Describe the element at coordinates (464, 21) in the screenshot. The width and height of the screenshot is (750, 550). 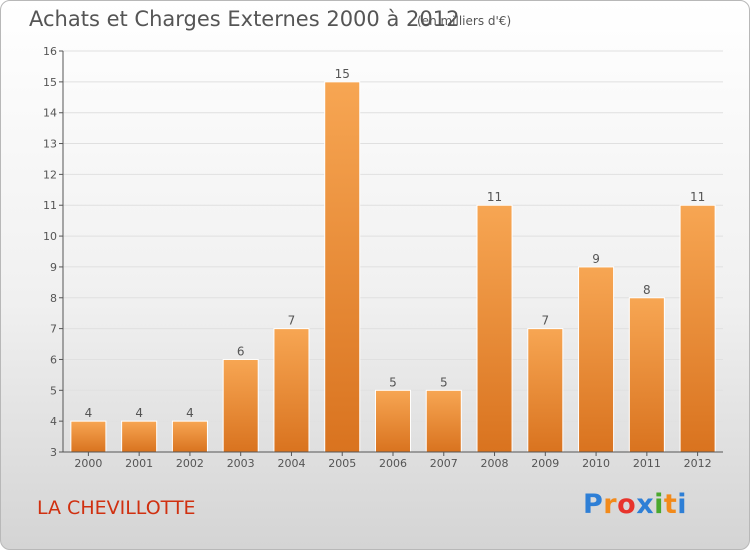
I see `chart-subtitle: (en milliers d'€)` at that location.